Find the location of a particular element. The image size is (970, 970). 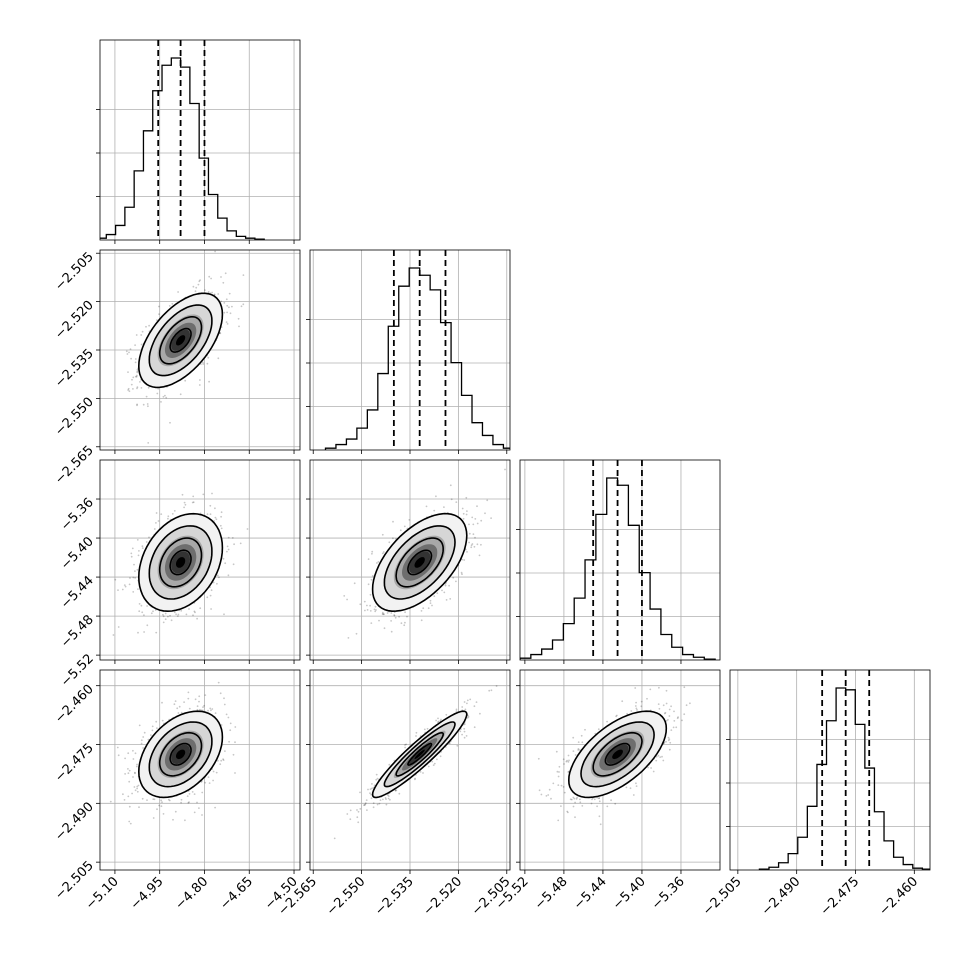

y-tick-label-2-4: −5.36 is located at coordinates (77, 514).